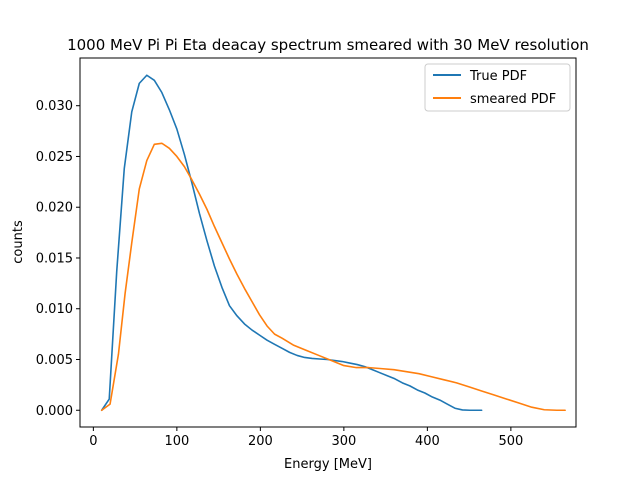 Image resolution: width=640 pixels, height=480 pixels. I want to click on y-tick-label: 0.000, so click(54, 411).